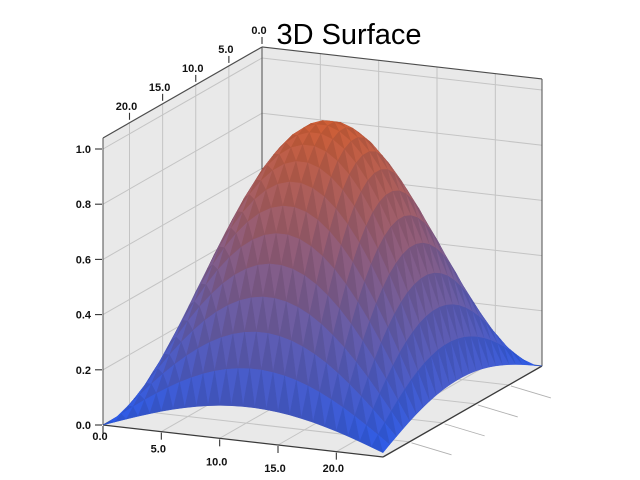 The image size is (640, 480). Describe the element at coordinates (126, 107) in the screenshot. I see `y-tick-label: 20.0` at that location.